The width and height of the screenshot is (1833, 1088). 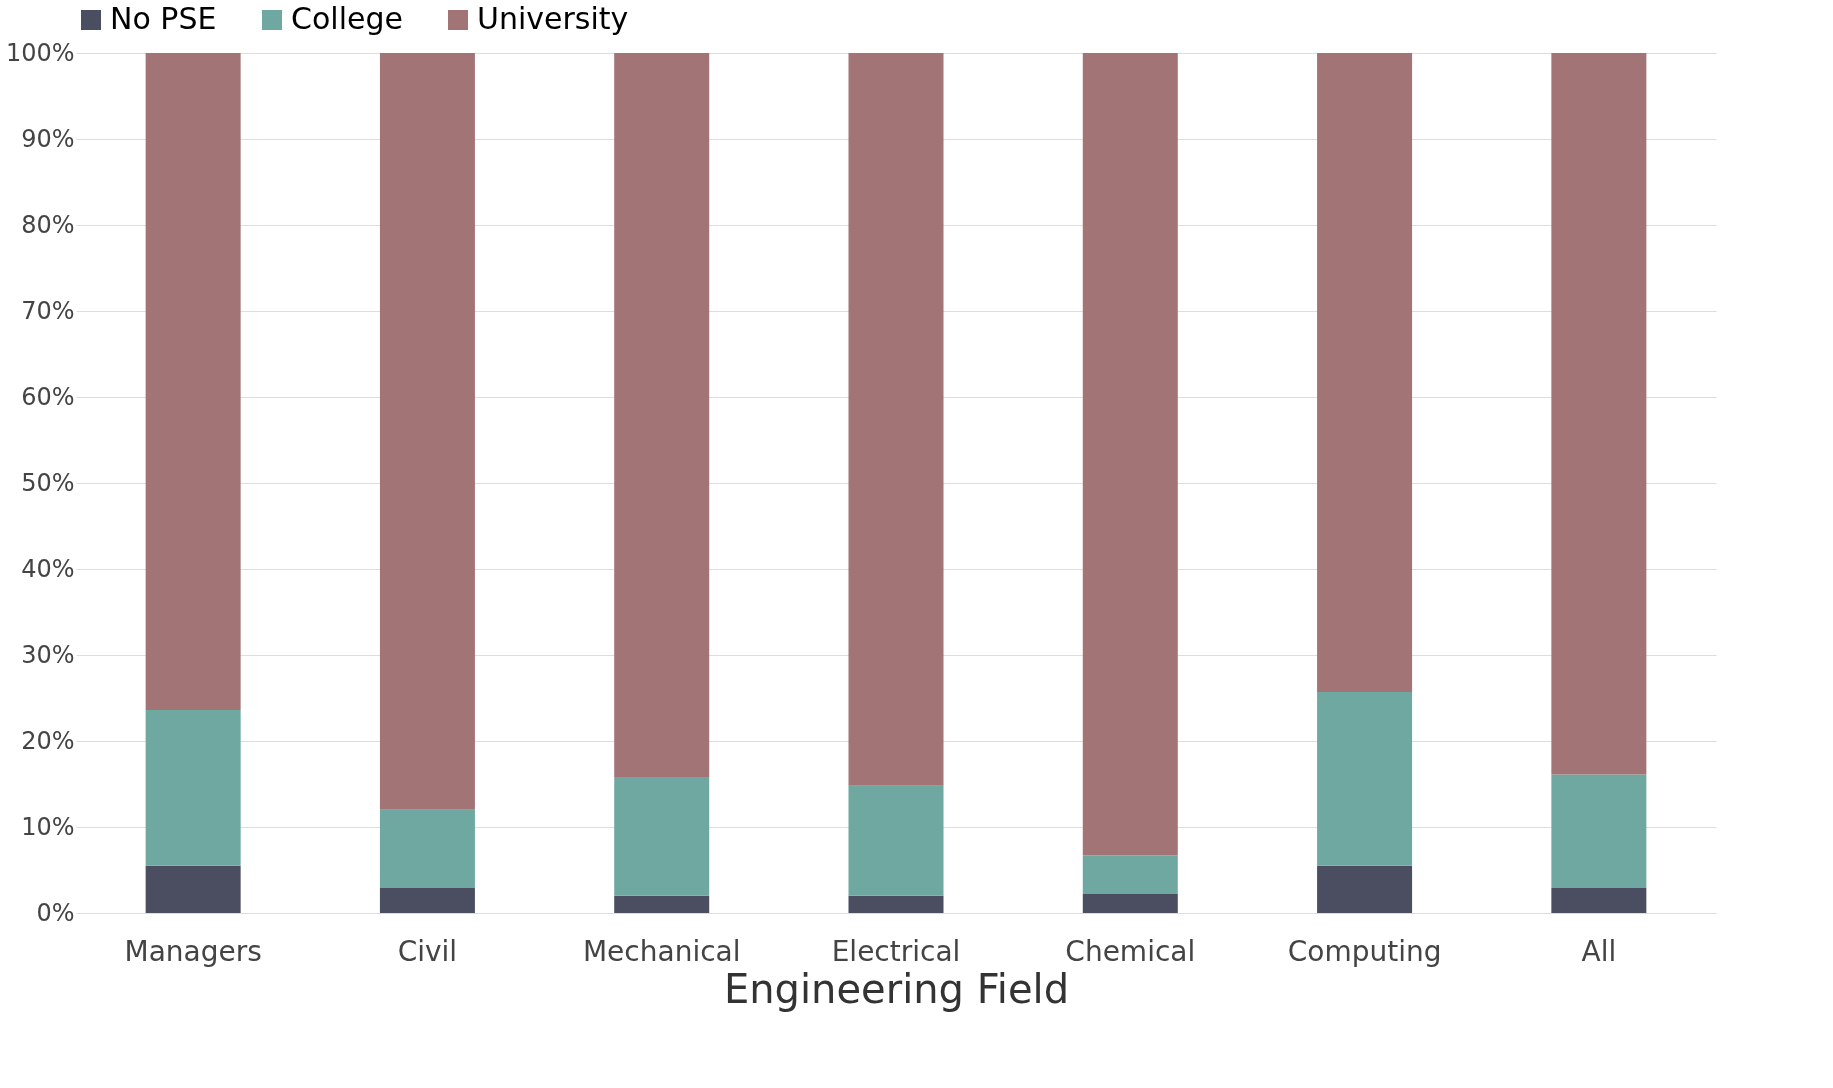 What do you see at coordinates (55, 912) in the screenshot?
I see `y-tick-label: 0%` at bounding box center [55, 912].